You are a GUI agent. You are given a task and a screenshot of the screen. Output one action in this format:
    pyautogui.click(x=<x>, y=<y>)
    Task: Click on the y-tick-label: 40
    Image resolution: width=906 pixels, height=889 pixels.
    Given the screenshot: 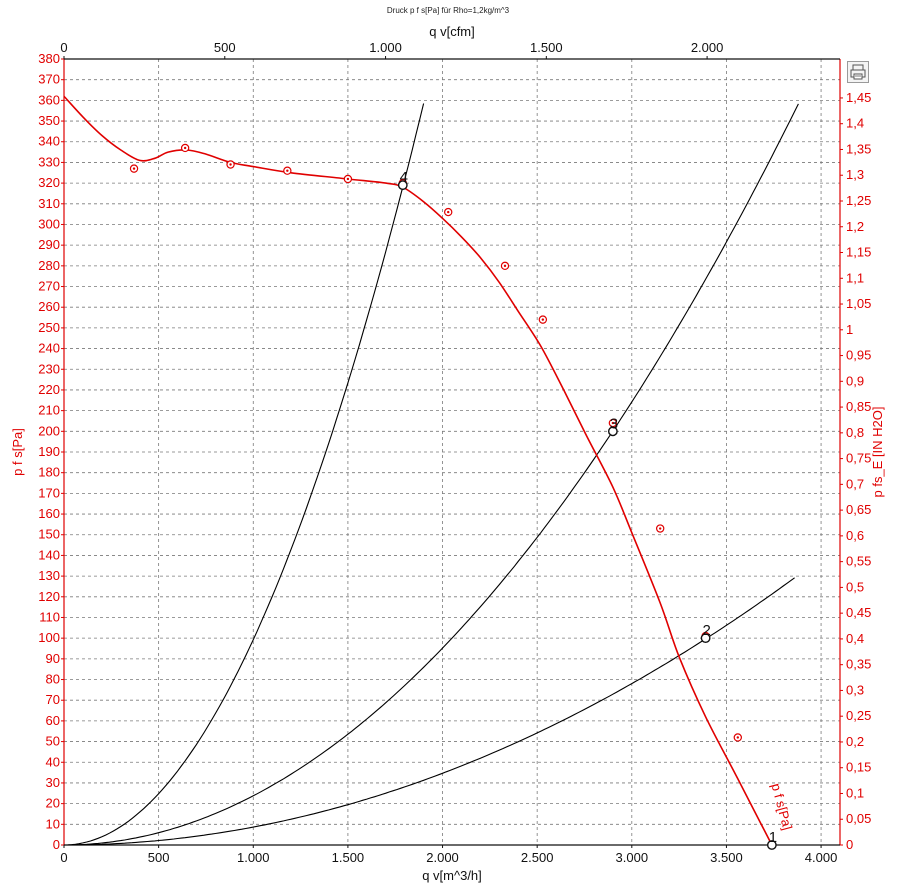 What is the action you would take?
    pyautogui.click(x=53, y=761)
    